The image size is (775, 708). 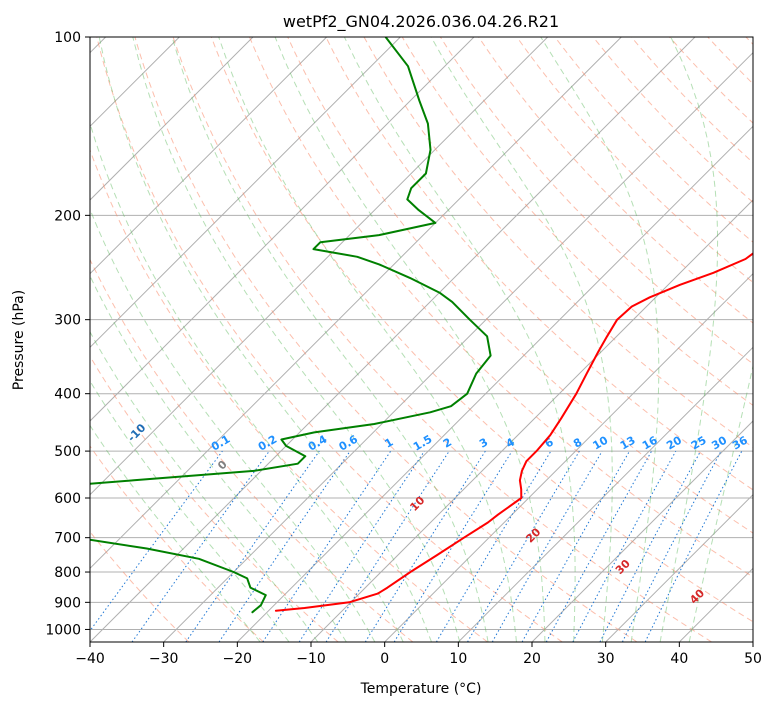 I want to click on y-tick-label: 1000, so click(x=63, y=630).